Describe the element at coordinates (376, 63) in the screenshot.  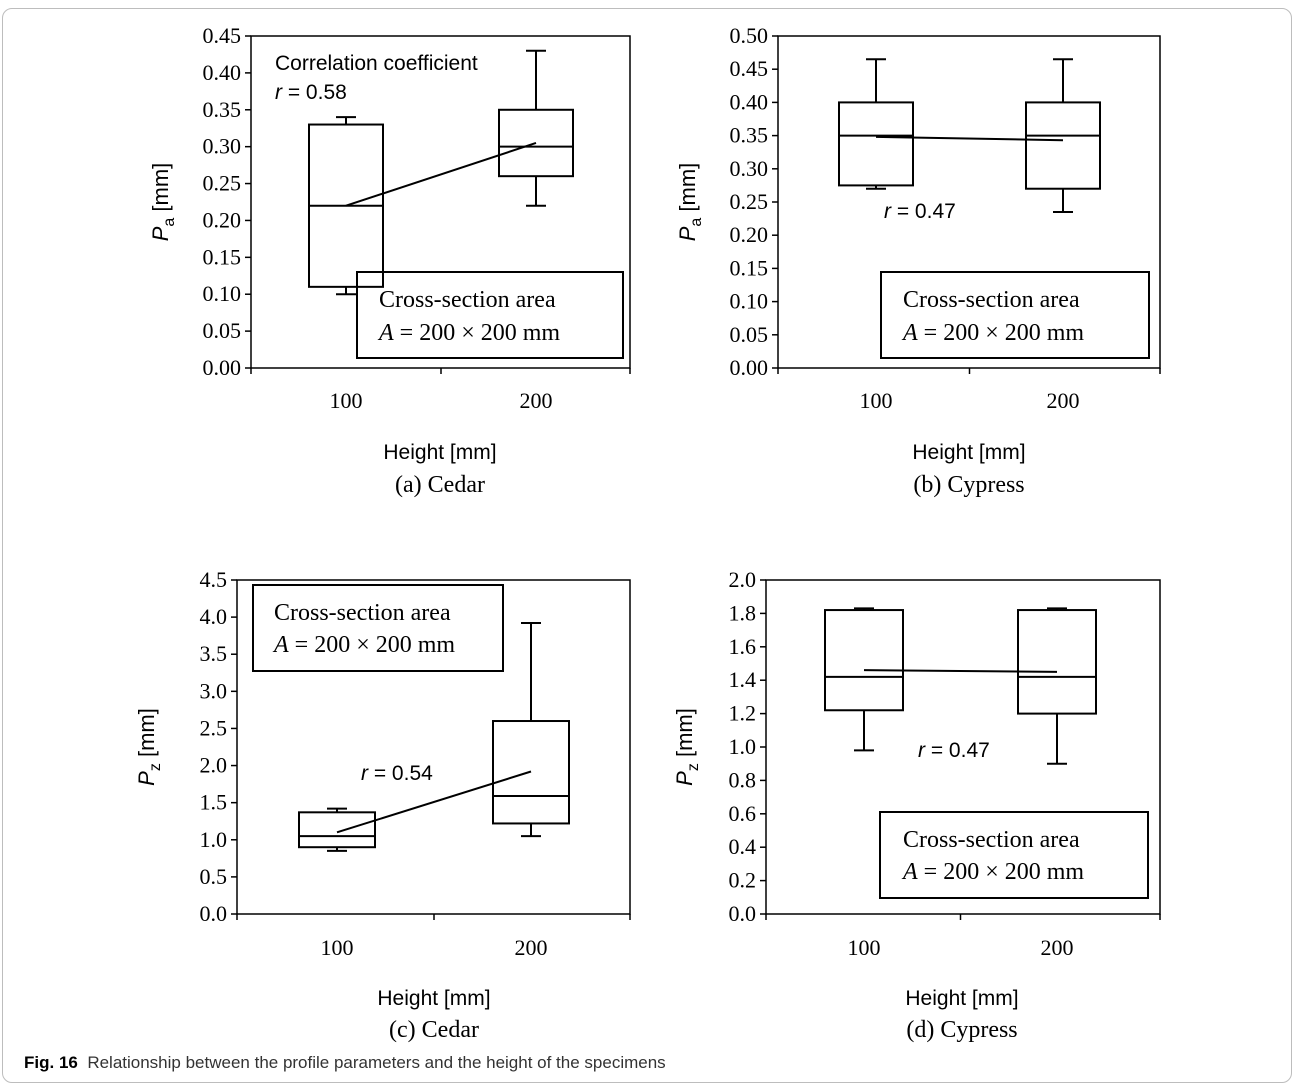
I see `correlation-heading: Correlation coefficient` at that location.